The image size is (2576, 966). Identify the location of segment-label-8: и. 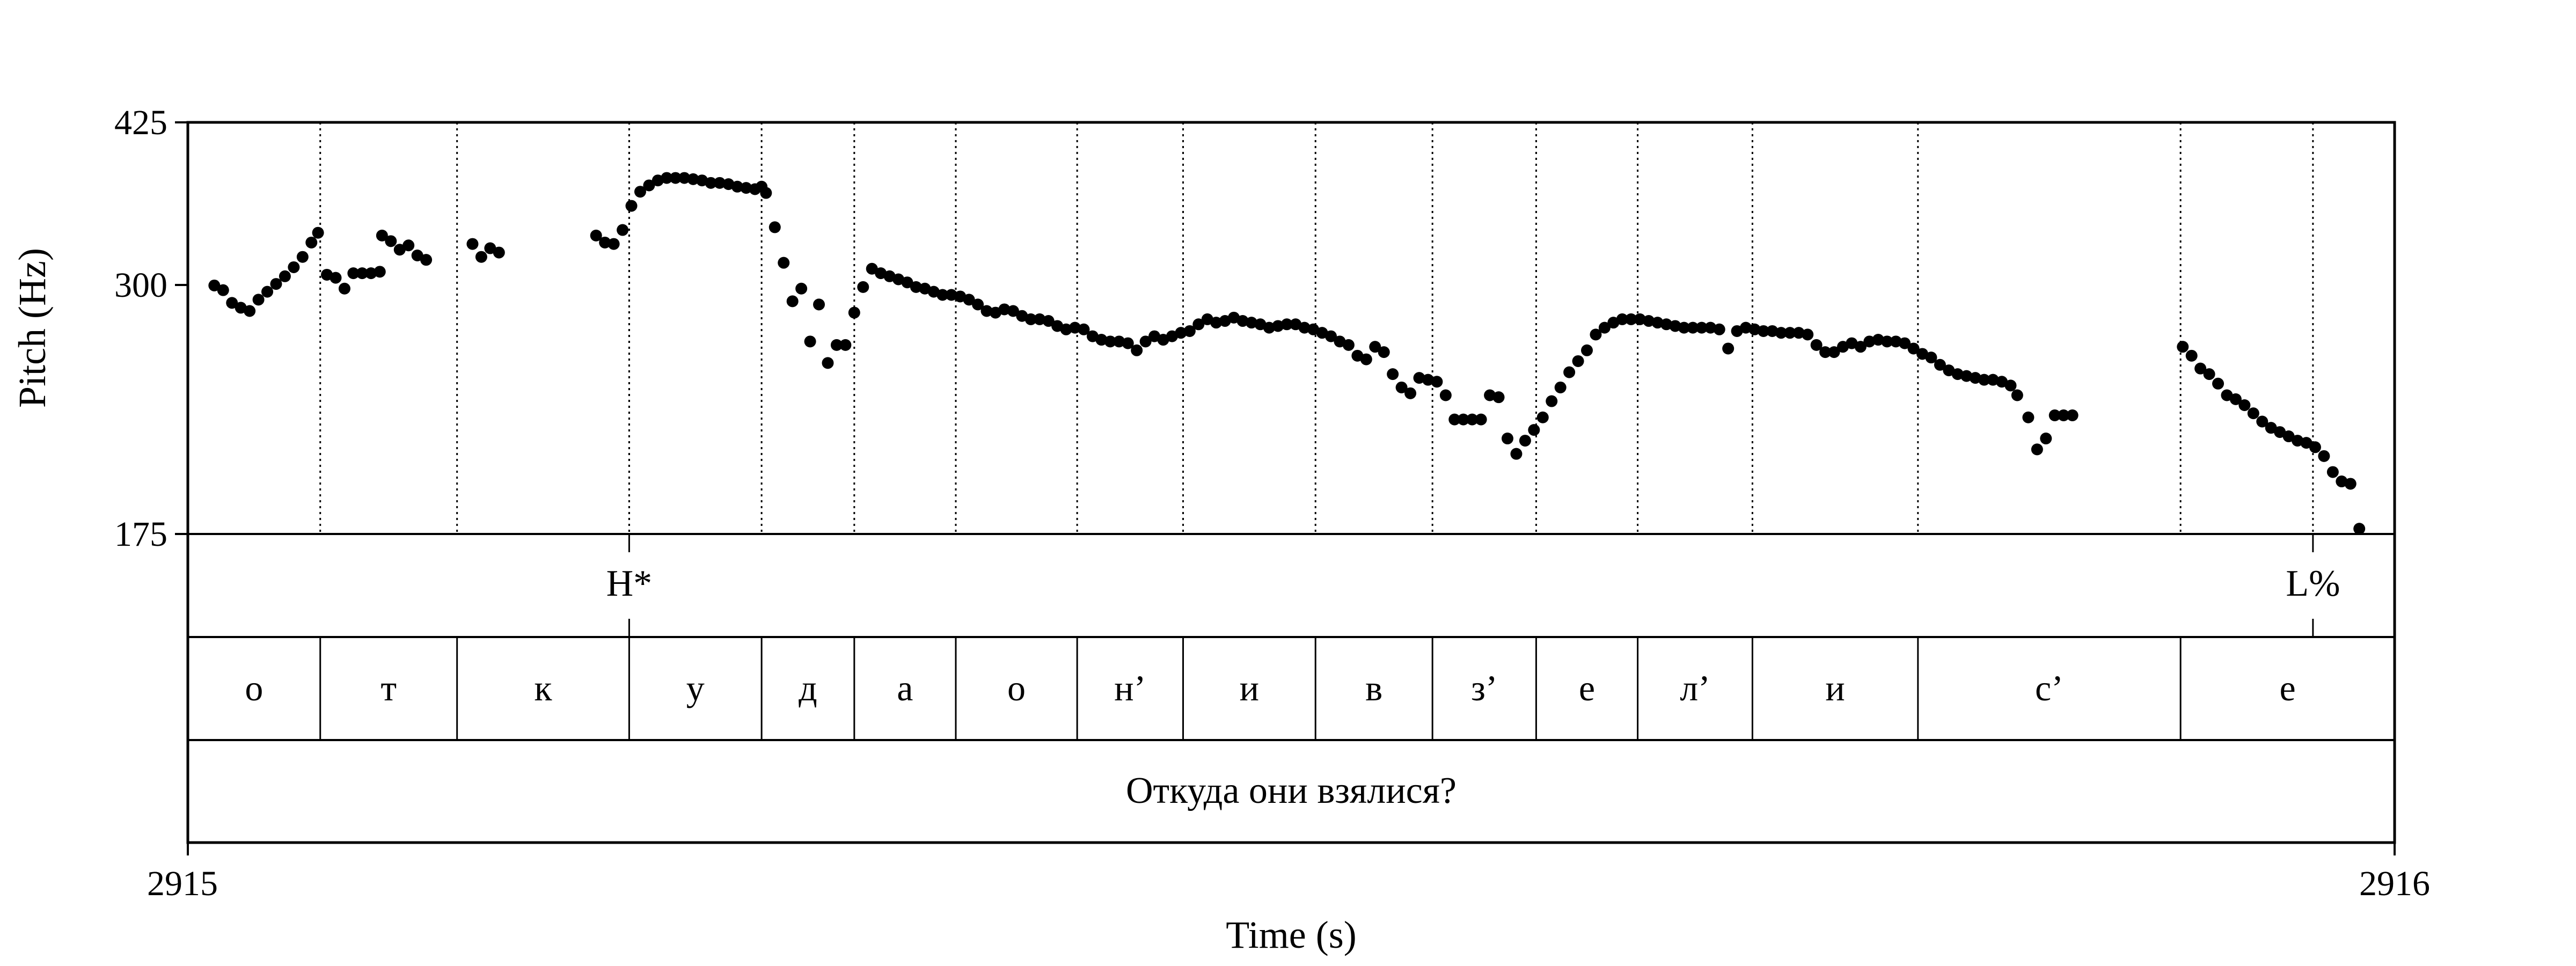
(1249, 688).